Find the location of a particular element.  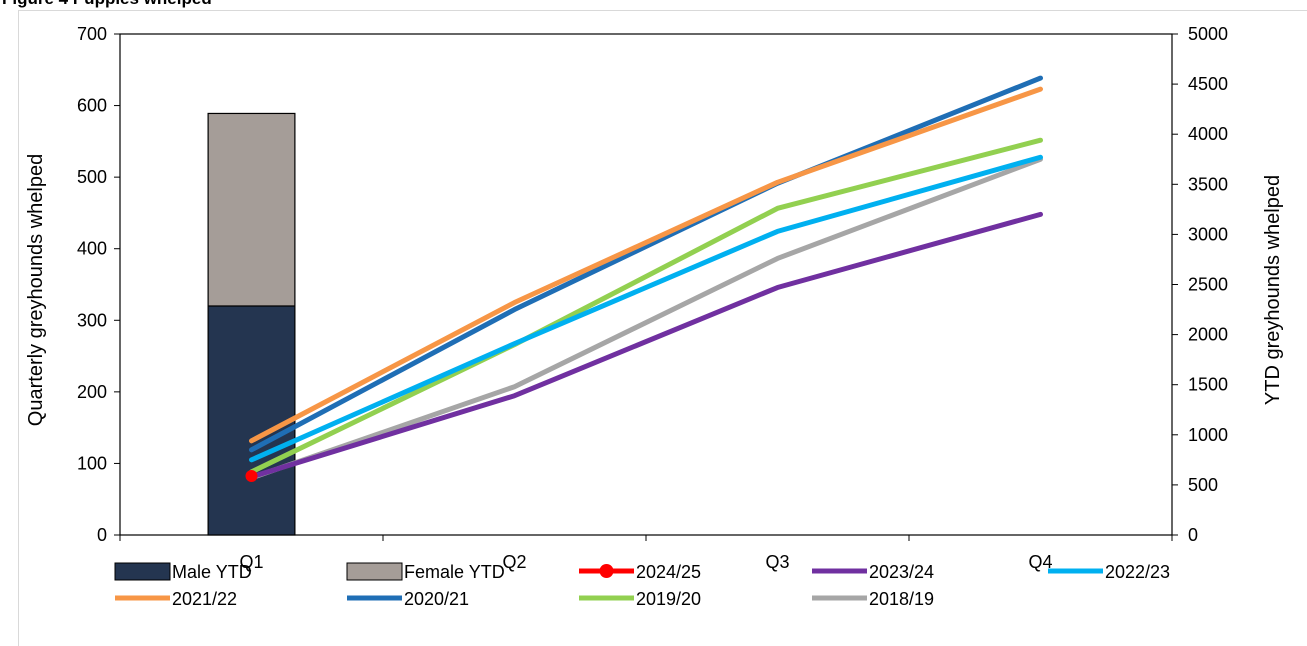

legend-label: 2023/24 is located at coordinates (901, 572).